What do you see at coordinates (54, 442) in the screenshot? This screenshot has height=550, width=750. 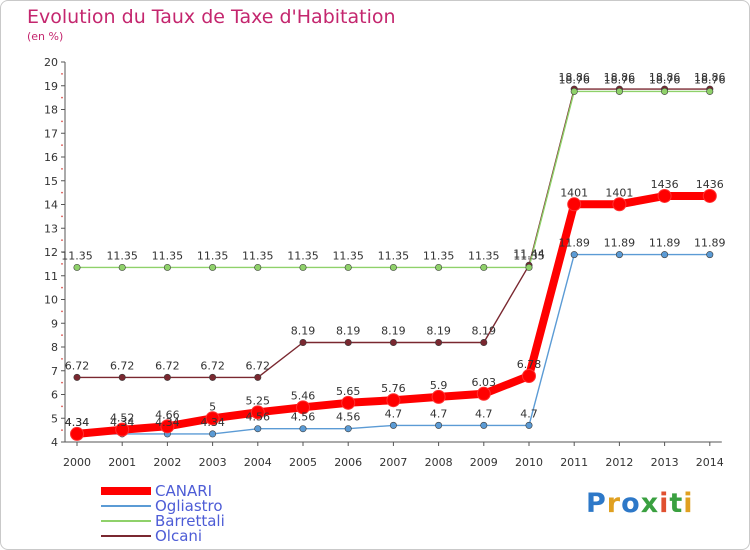 I see `y-tick-label: 4` at bounding box center [54, 442].